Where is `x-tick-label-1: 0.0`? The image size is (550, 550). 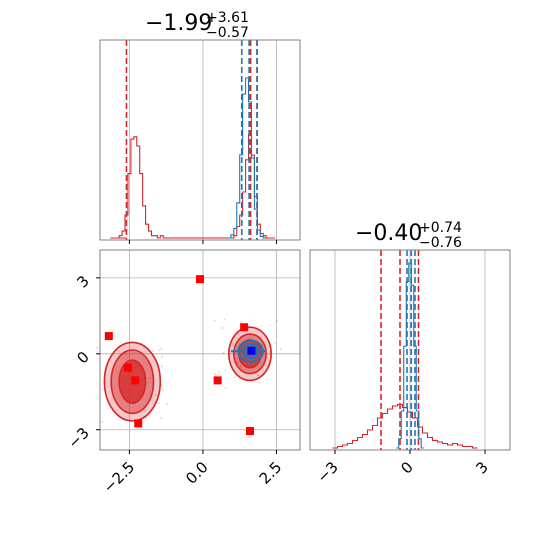
x-tick-label-1: 0.0 is located at coordinates (197, 473).